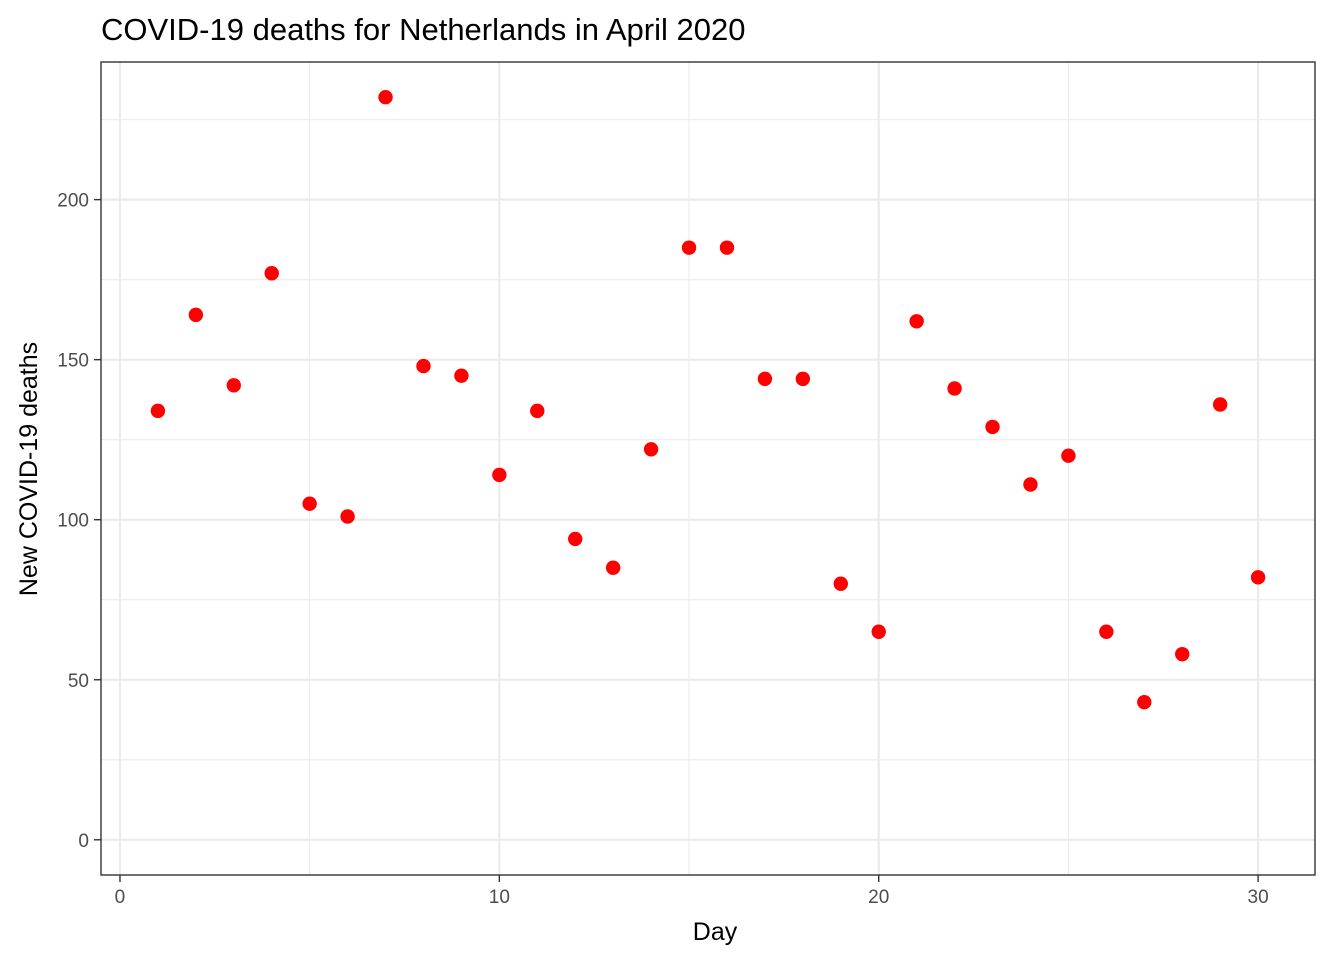 This screenshot has height=960, width=1344. I want to click on y-tick-label: 50, so click(78, 681).